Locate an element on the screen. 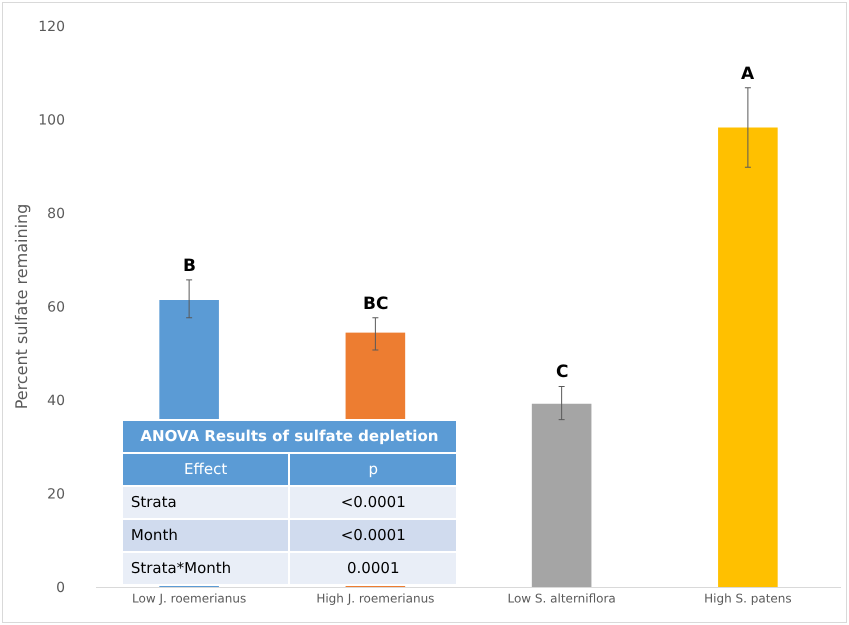 The width and height of the screenshot is (849, 625). x-tick-label: High S. patens is located at coordinates (748, 598).